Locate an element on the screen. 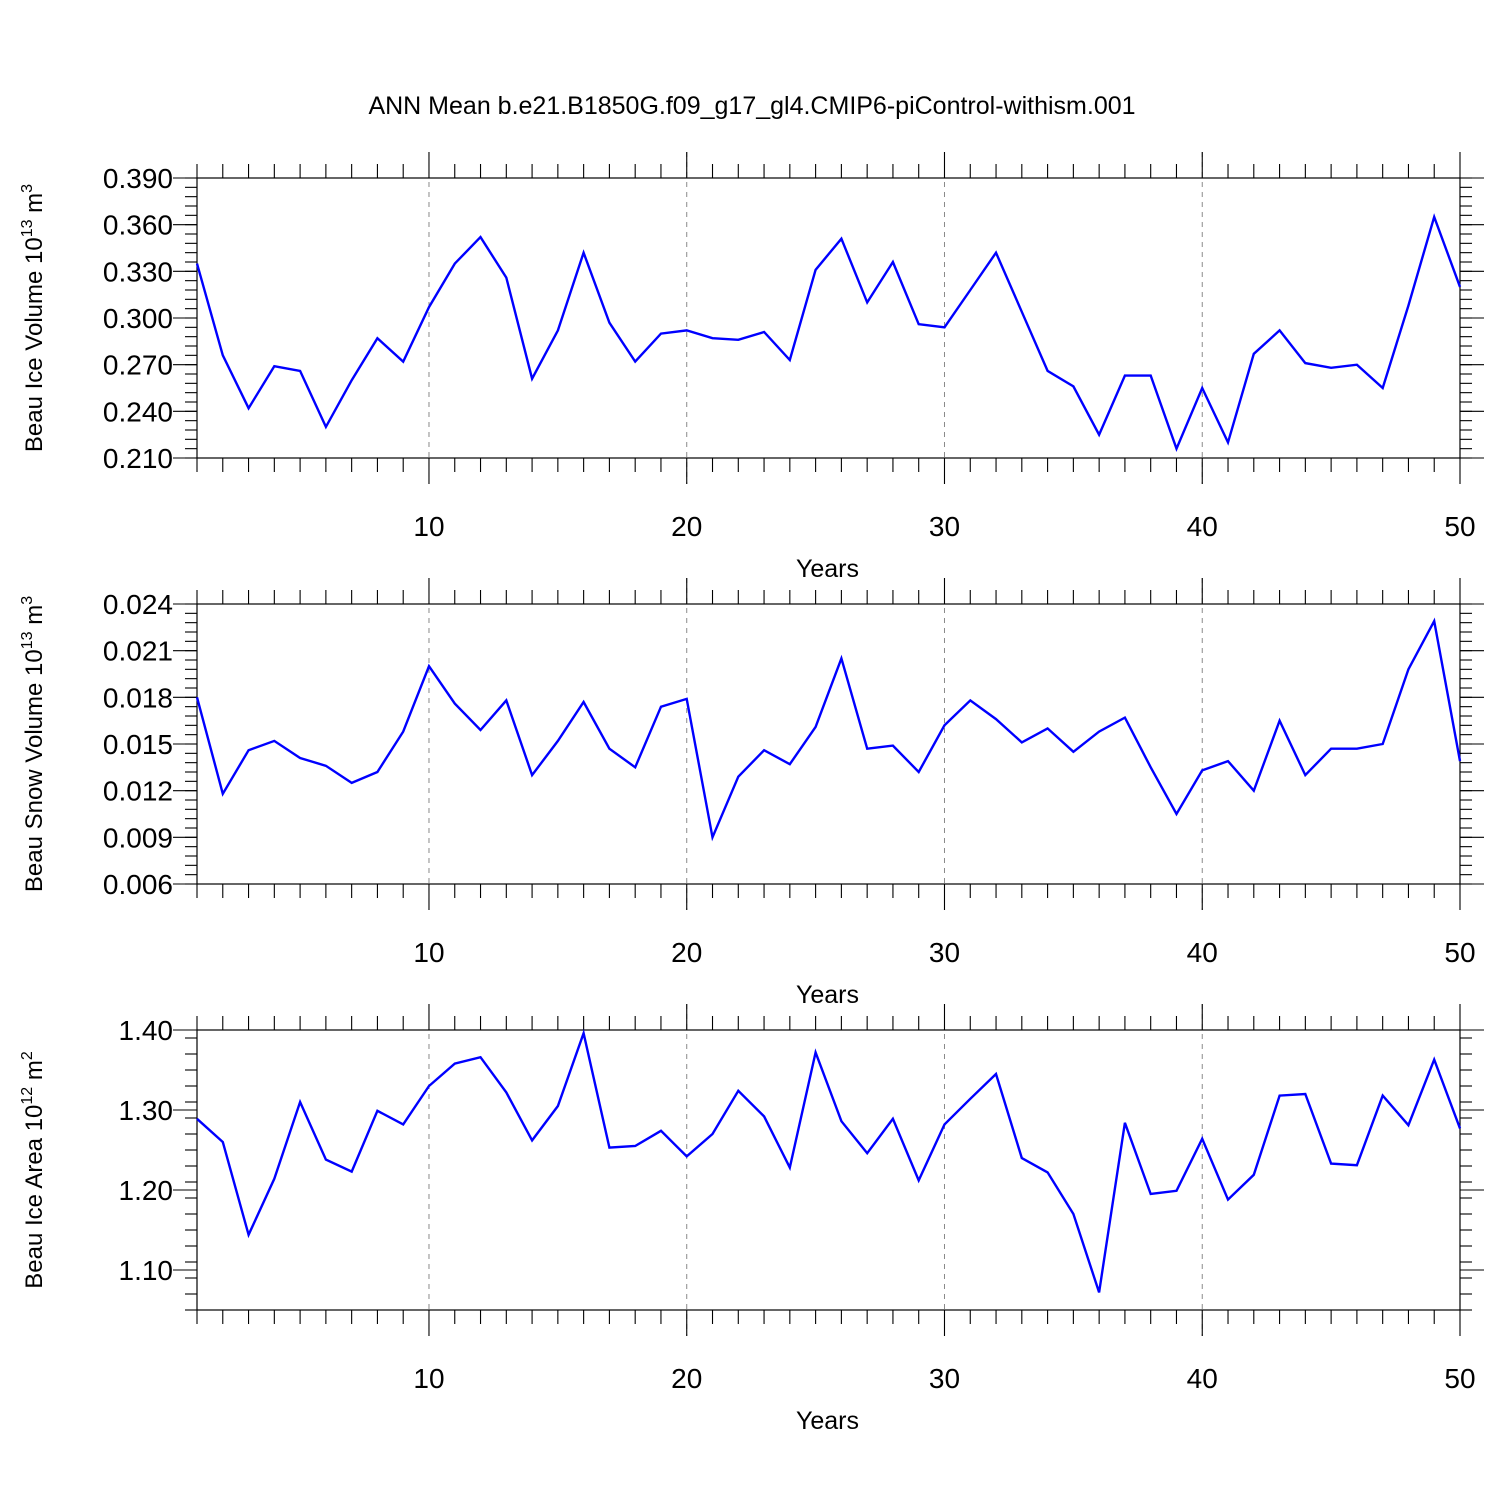 The width and height of the screenshot is (1500, 1500). y-tick-label: 0.270 is located at coordinates (138, 365).